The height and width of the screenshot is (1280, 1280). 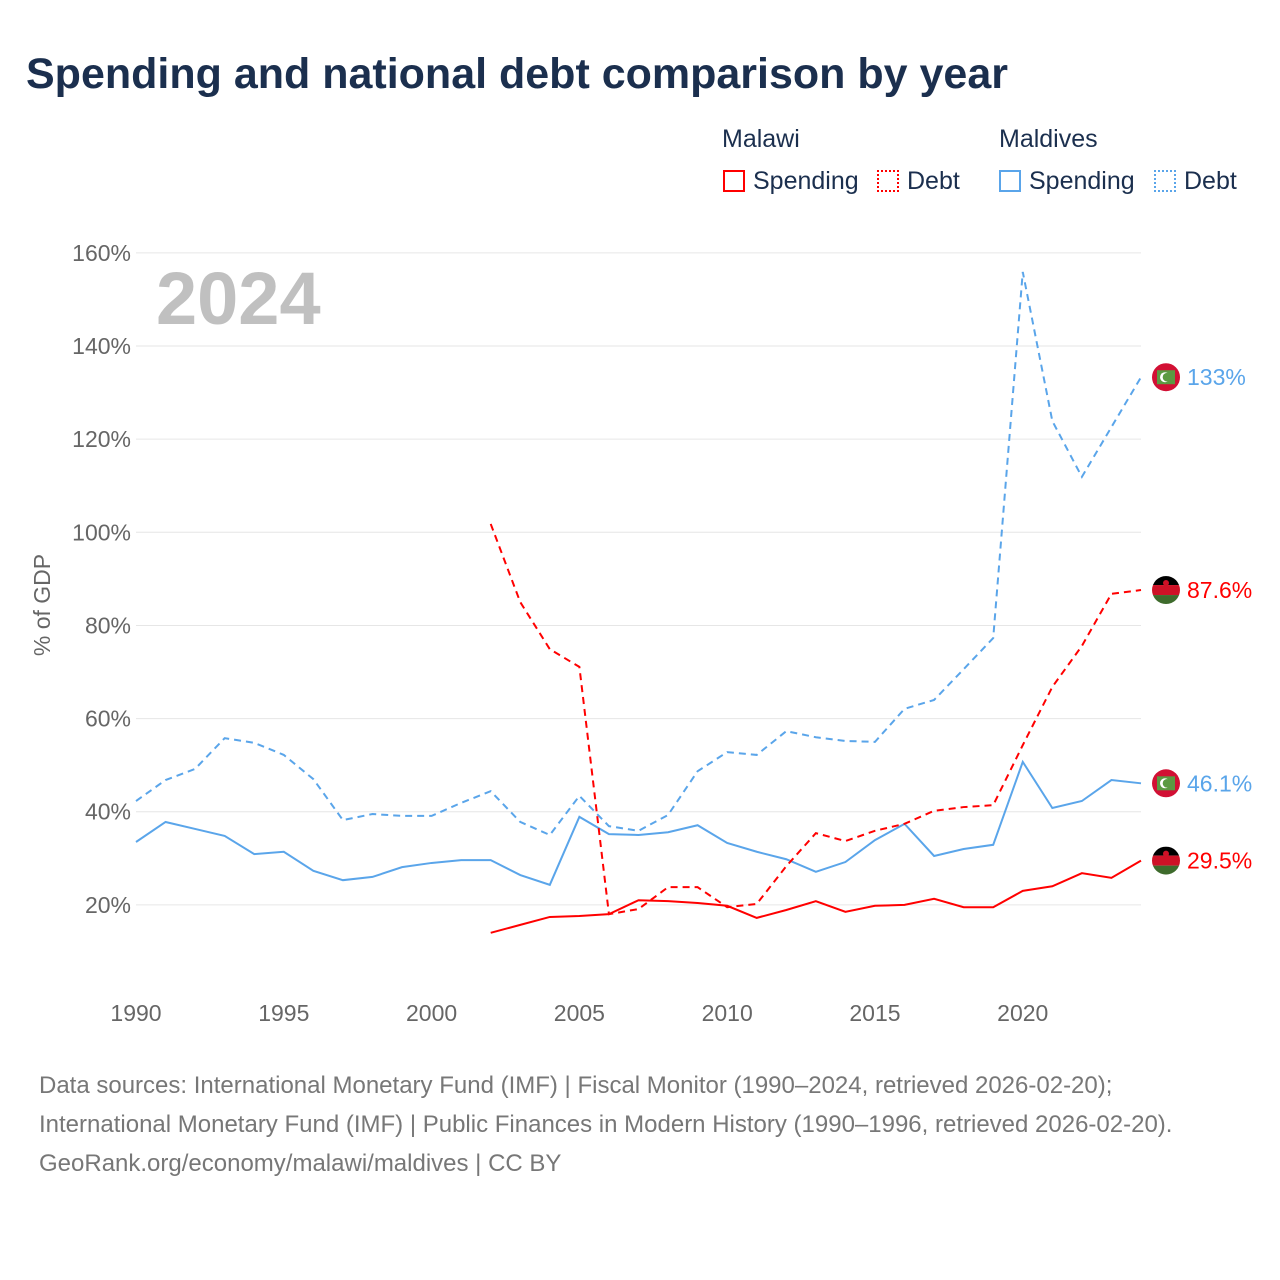 I want to click on legend-swatch-malawi-debt, so click(x=888, y=181).